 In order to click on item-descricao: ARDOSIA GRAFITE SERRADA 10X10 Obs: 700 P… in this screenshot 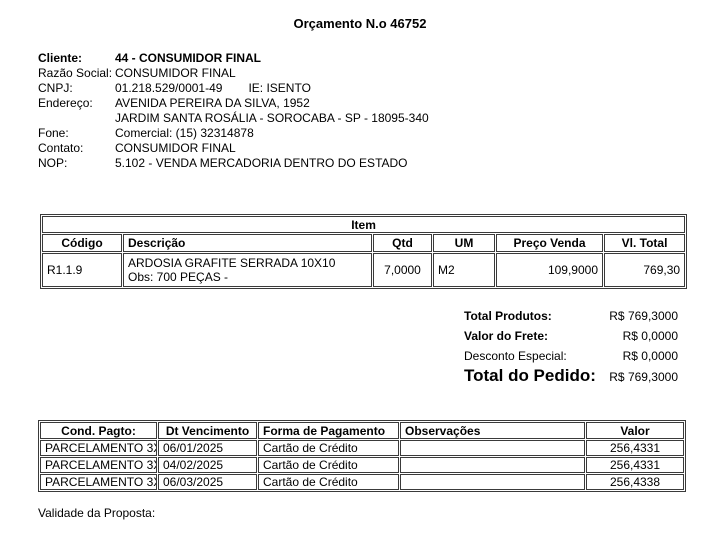, I will do `click(247, 270)`.